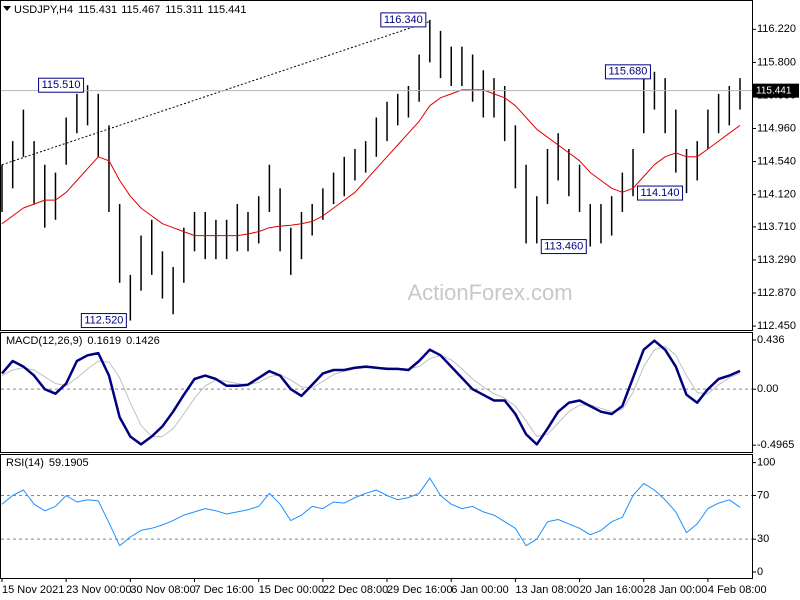 This screenshot has height=600, width=800. I want to click on x-tick-label: 13 Jan 08:00, so click(547, 590).